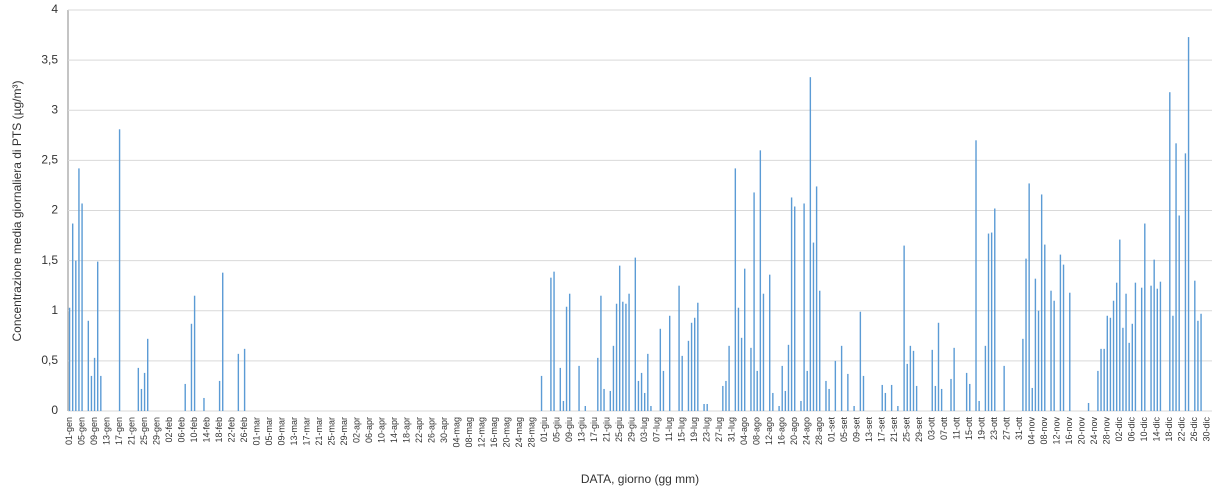  What do you see at coordinates (557, 429) in the screenshot?
I see `x-tick-label: 05-giu` at bounding box center [557, 429].